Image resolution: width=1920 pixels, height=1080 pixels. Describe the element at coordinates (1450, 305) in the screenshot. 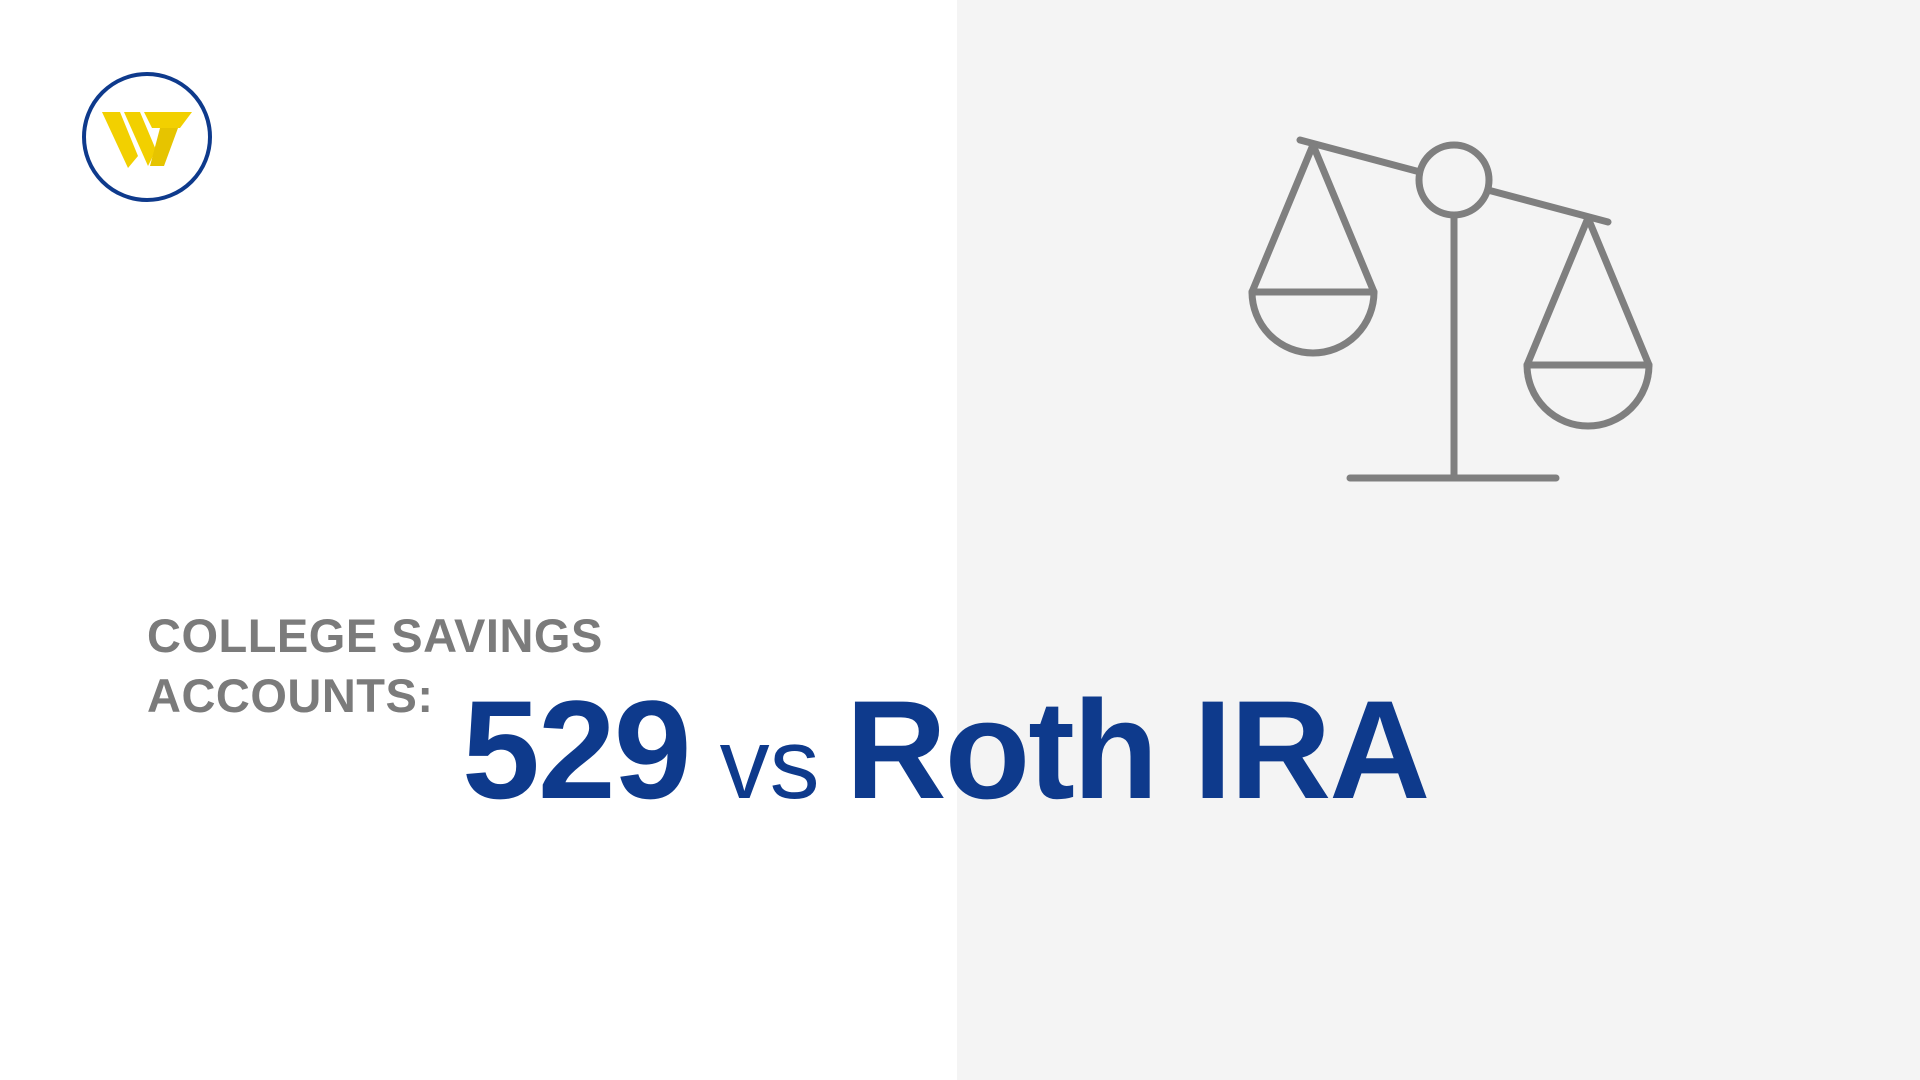

I see `balance-scale-icon` at that location.